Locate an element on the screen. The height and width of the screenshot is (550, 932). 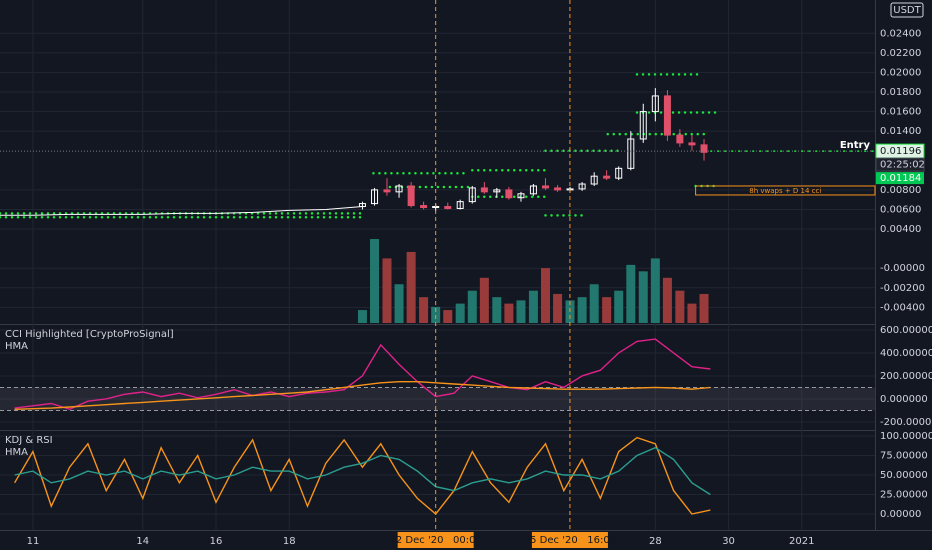
y-tick-label: 0.01800 is located at coordinates (900, 92).